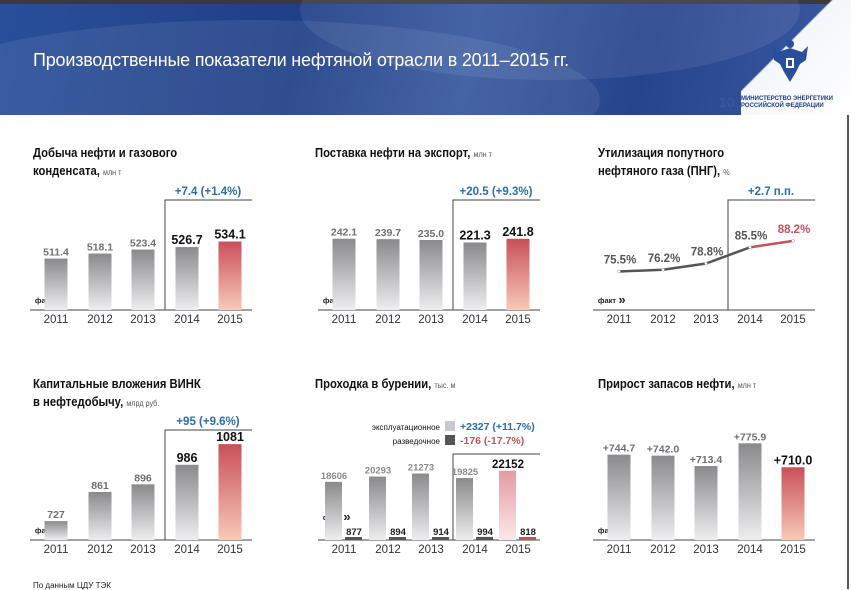 This screenshot has width=851, height=590. What do you see at coordinates (441, 532) in the screenshot?
I see `data-label: 914` at bounding box center [441, 532].